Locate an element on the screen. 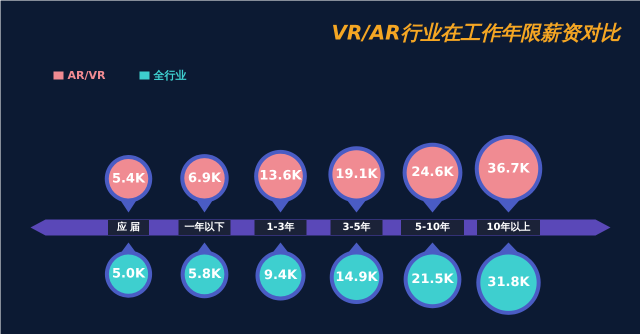 The image size is (640, 334). data-label: 24.6K is located at coordinates (432, 172).